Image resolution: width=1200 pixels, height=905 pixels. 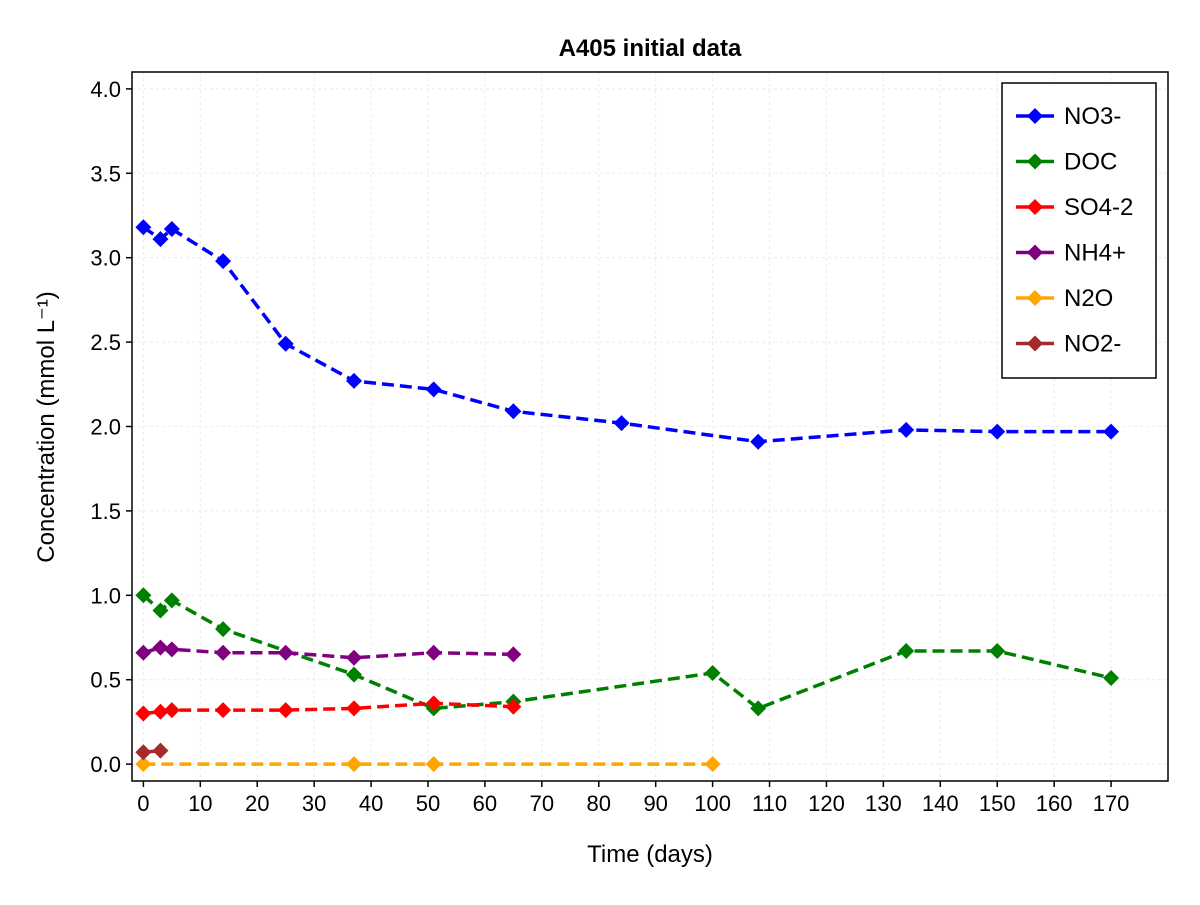 I want to click on legend-label: DOC, so click(x=1090, y=162).